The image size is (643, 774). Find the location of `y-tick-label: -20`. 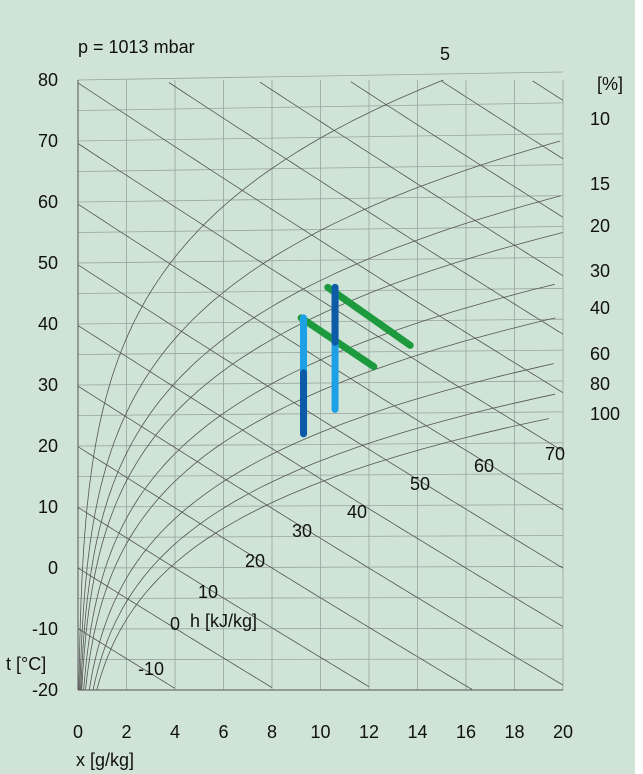

y-tick-label: -20 is located at coordinates (45, 690).